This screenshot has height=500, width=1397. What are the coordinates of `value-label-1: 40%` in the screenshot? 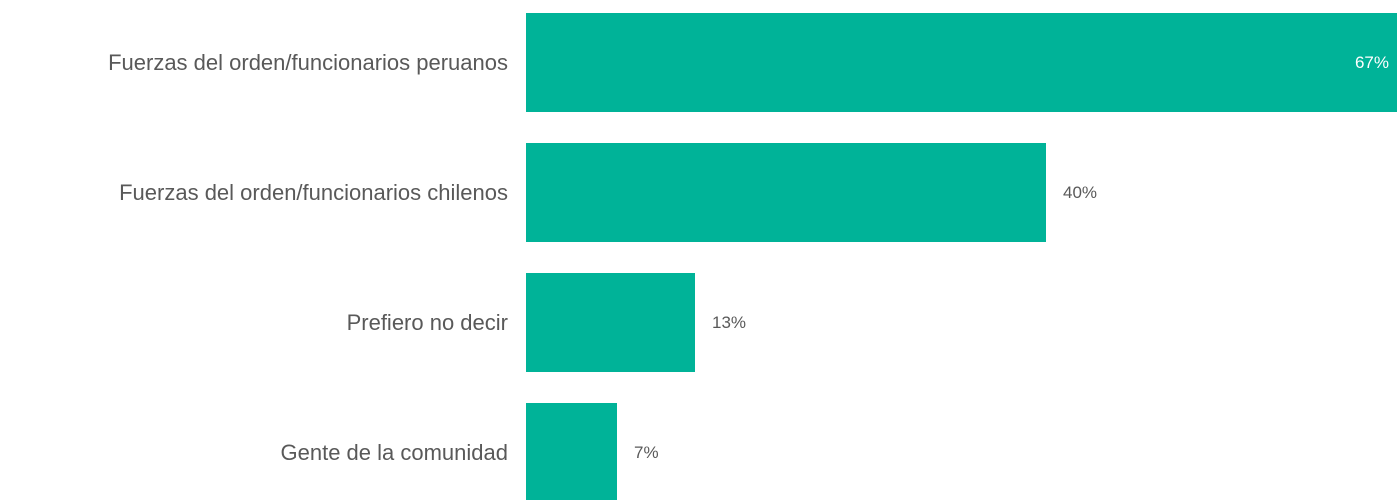 It's located at (1080, 192).